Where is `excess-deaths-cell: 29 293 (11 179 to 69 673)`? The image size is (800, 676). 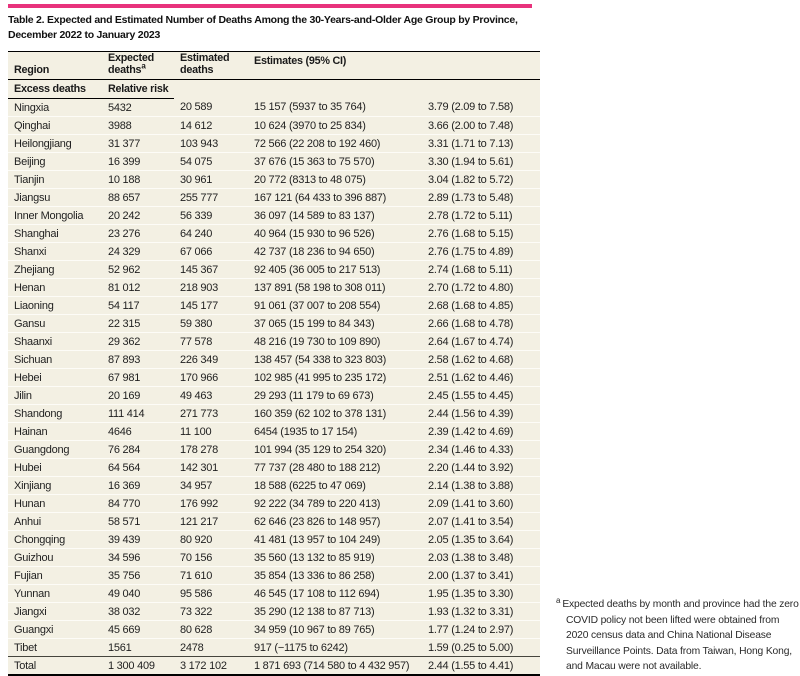
excess-deaths-cell: 29 293 (11 179 to 69 673) is located at coordinates (335, 395).